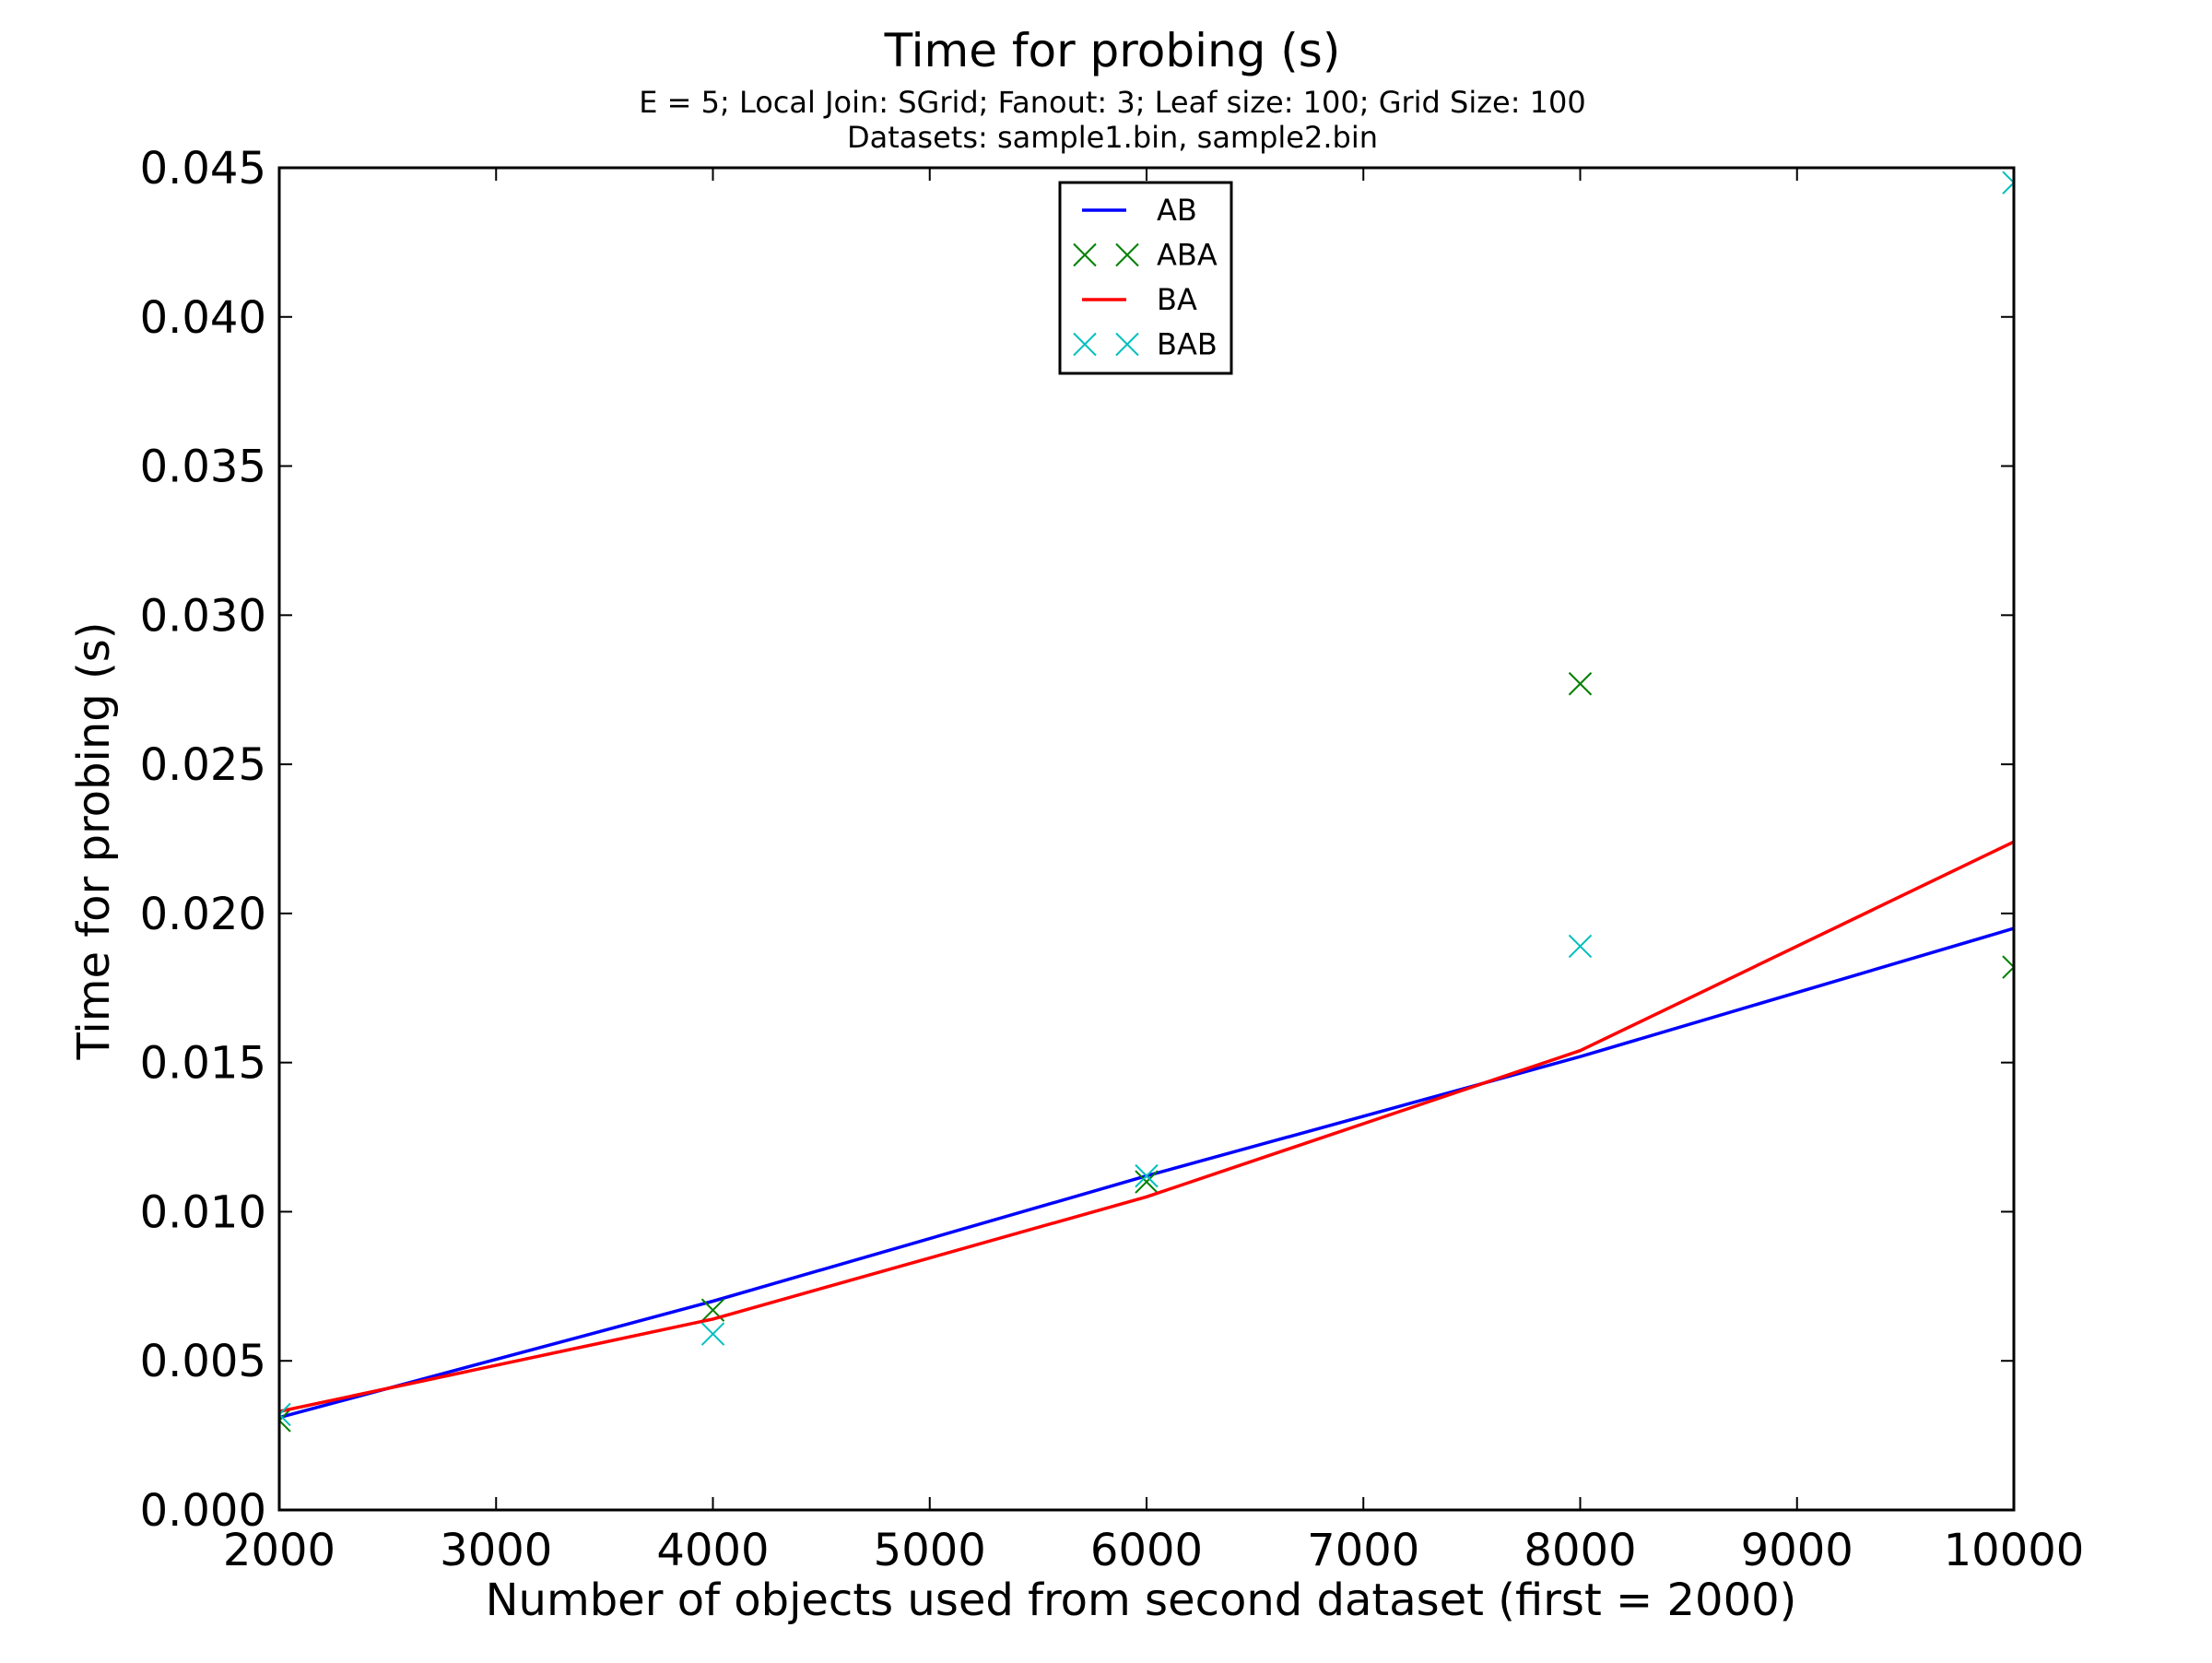 This screenshot has width=2212, height=1663. I want to click on x-tick-label: 5000, so click(930, 1550).